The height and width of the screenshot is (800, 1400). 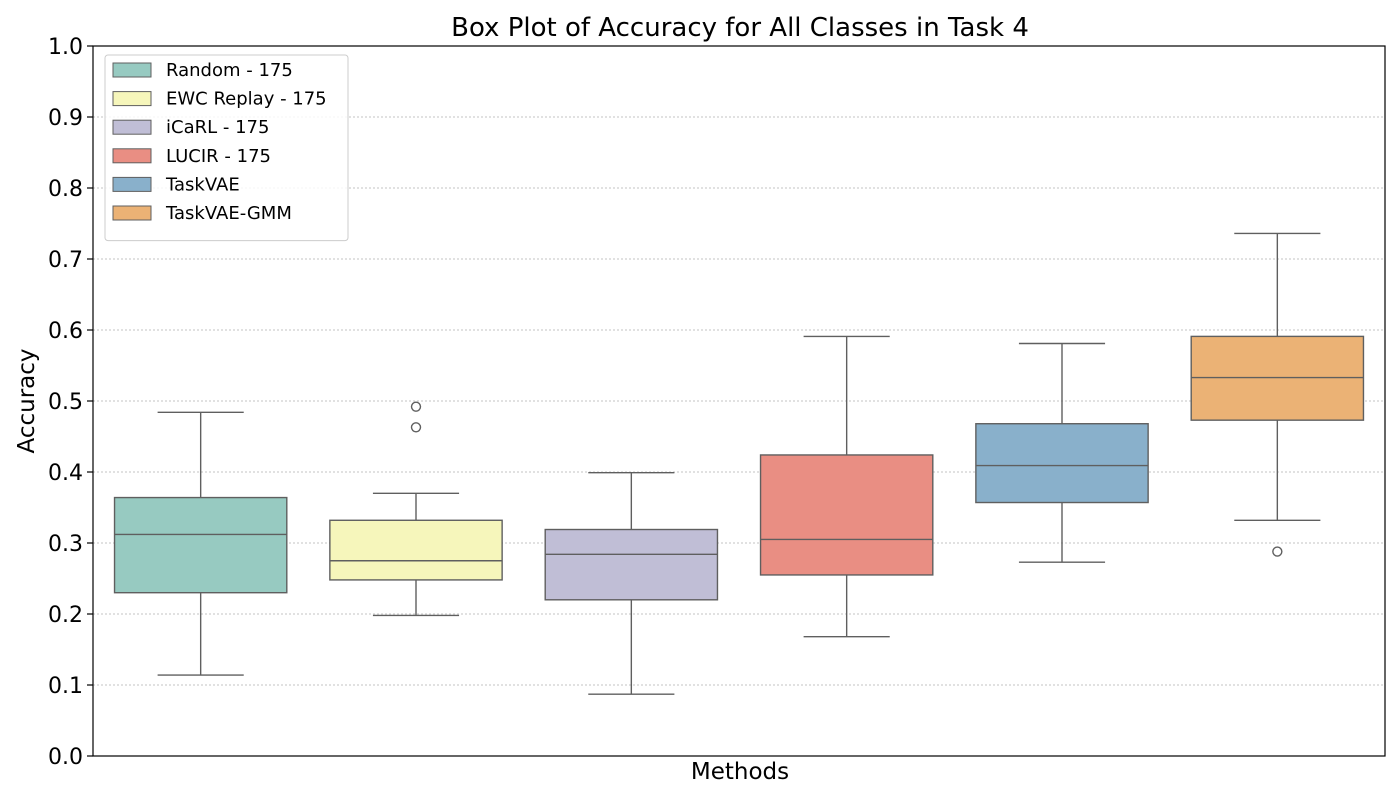 I want to click on legend-label: Random - 175, so click(x=229, y=70).